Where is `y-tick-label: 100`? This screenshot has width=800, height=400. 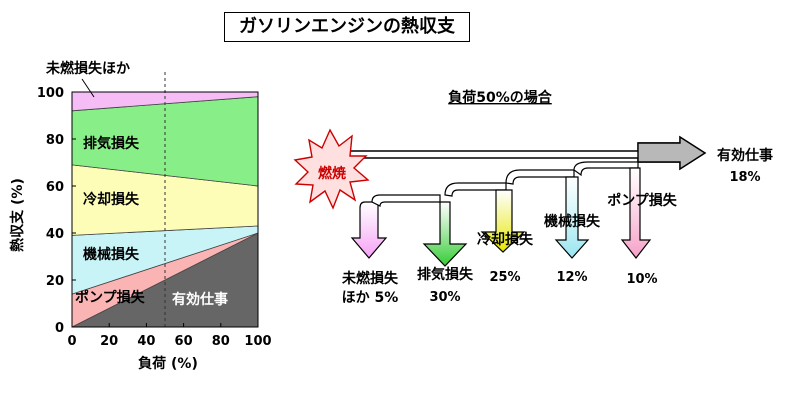
y-tick-label: 100 is located at coordinates (50, 93).